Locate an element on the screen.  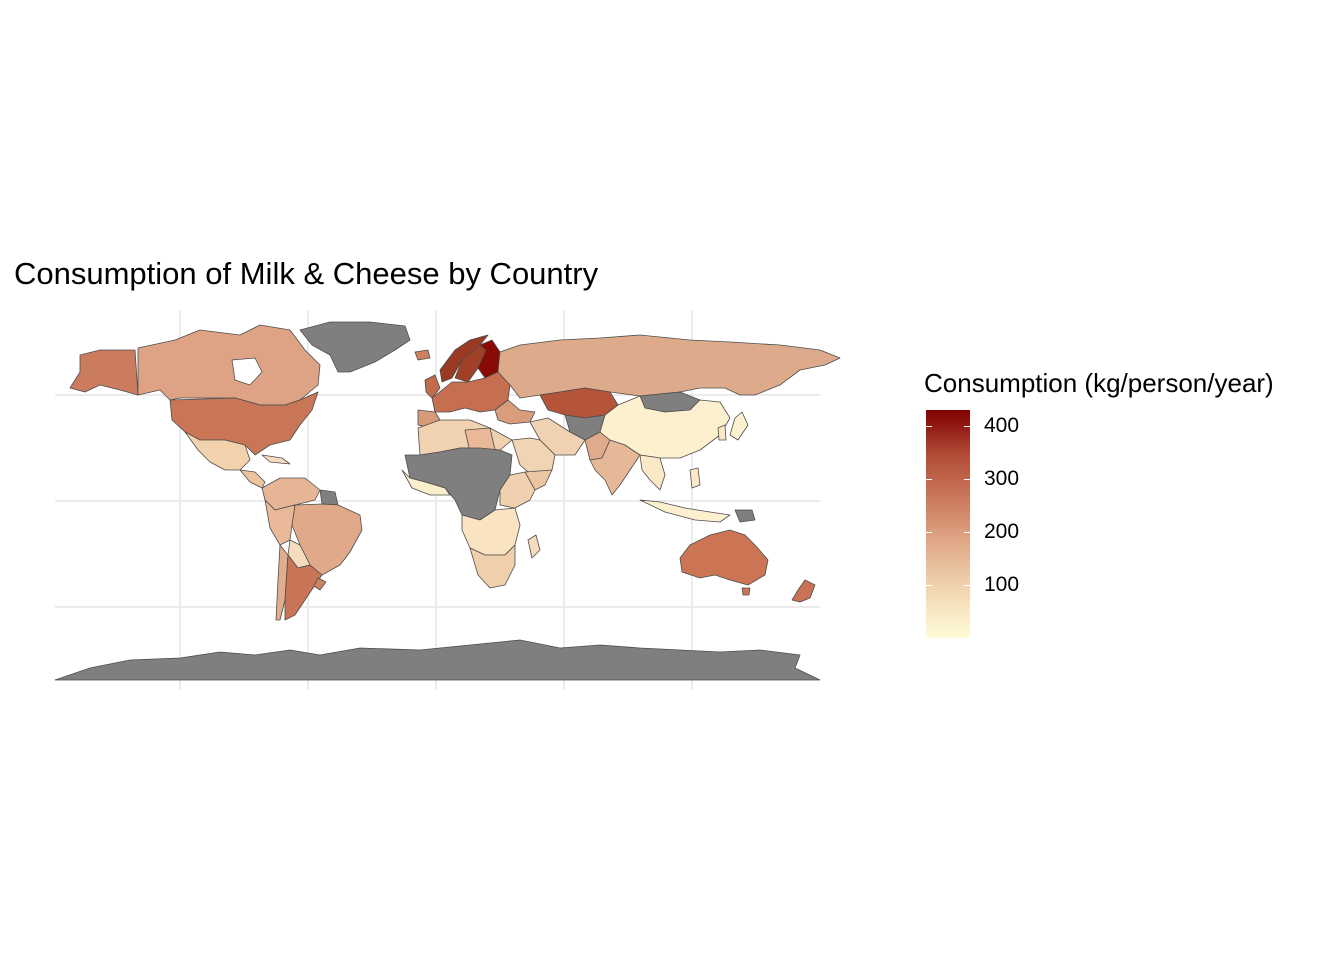
region-greenland is located at coordinates (355, 347).